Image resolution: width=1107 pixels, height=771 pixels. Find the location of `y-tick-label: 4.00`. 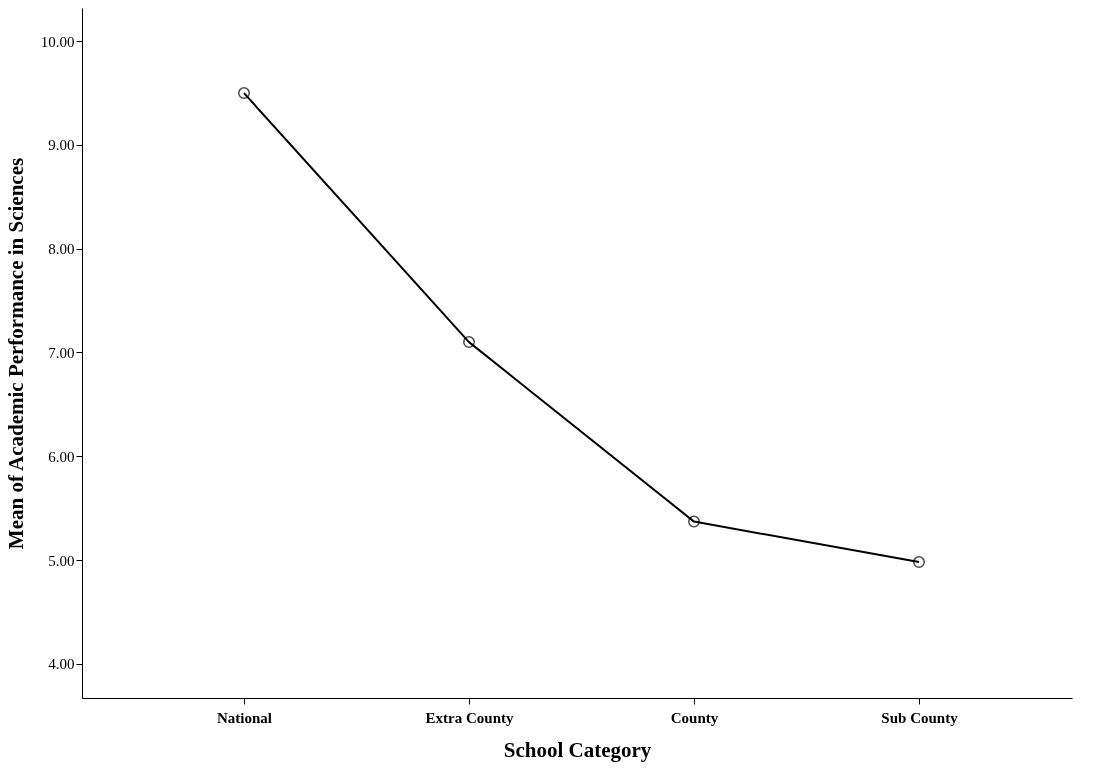

y-tick-label: 4.00 is located at coordinates (61, 664).